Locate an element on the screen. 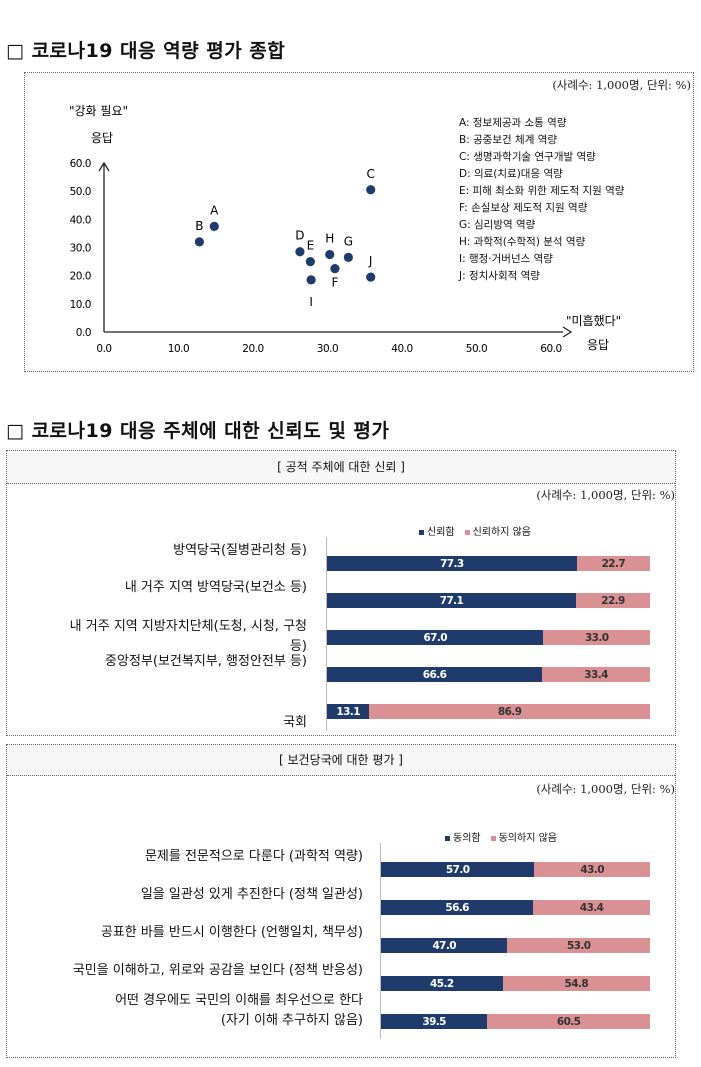 This screenshot has height=1067, width=701. eval-legend-label-1: 동의함 is located at coordinates (467, 838).